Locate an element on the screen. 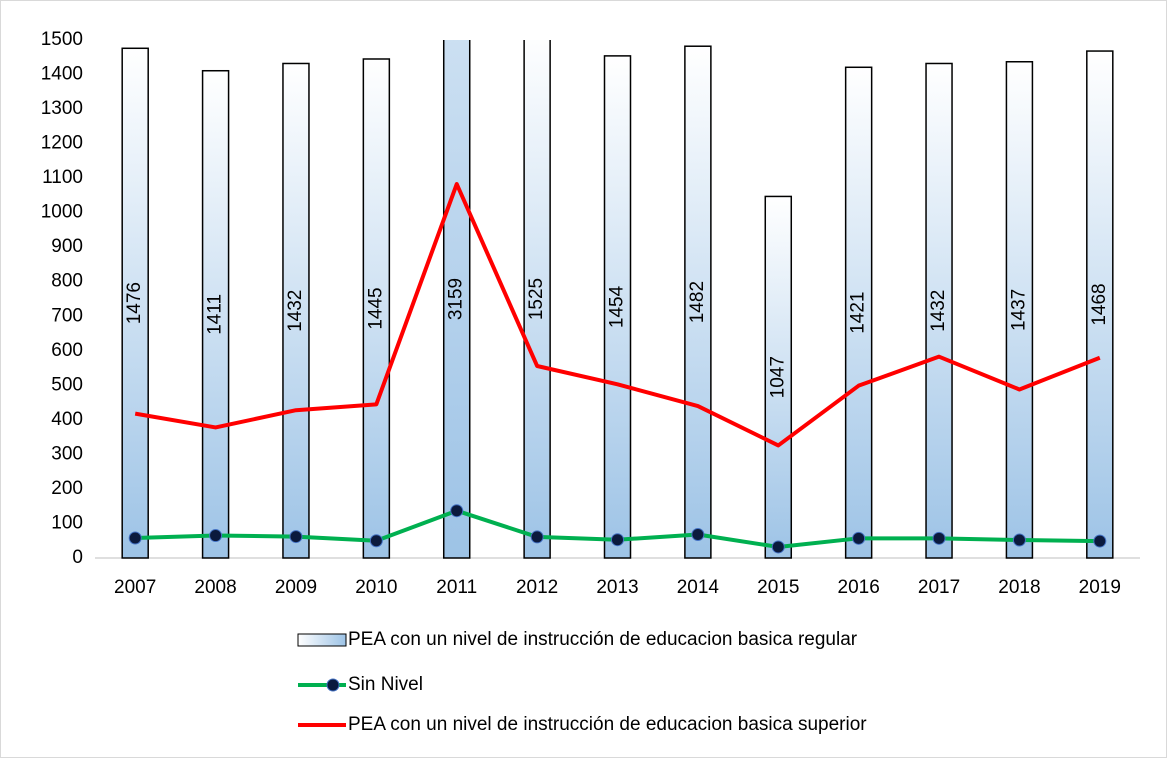 The width and height of the screenshot is (1167, 758). y-tick-label: 800 is located at coordinates (67, 281).